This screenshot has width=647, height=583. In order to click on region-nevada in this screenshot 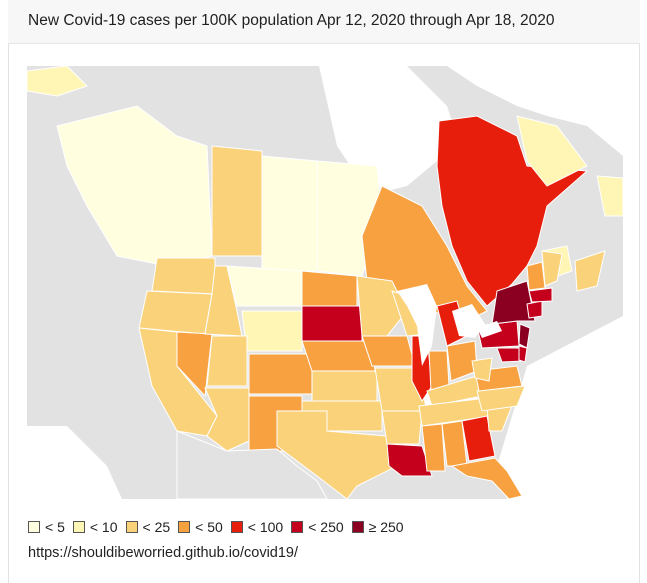, I will do `click(194, 364)`.